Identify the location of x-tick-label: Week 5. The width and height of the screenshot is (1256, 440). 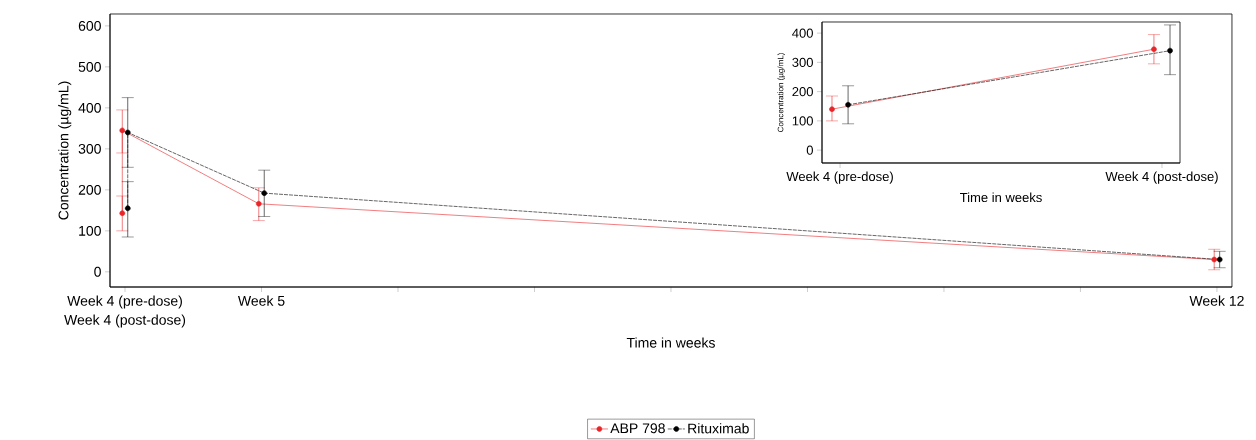
(261, 300).